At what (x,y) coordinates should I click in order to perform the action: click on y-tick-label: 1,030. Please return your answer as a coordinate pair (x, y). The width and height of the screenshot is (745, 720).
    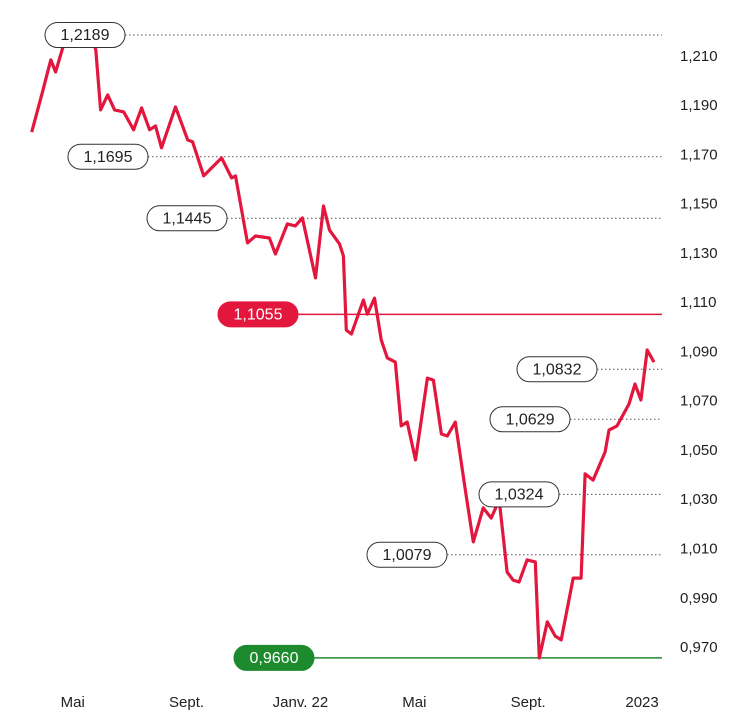
    Looking at the image, I should click on (699, 499).